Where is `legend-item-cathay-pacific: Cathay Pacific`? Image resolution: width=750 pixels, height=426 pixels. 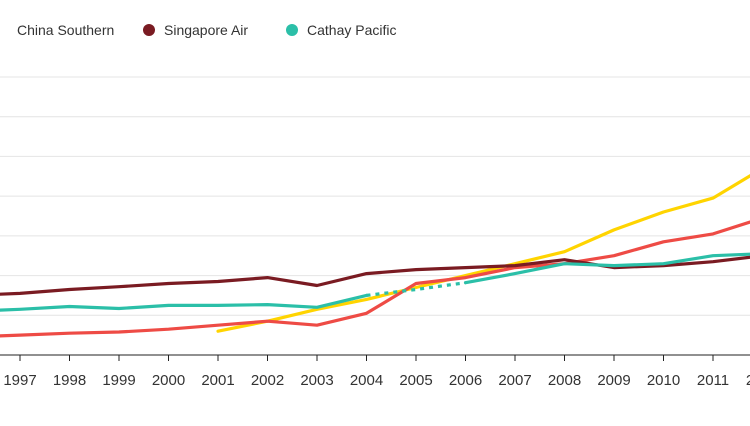
legend-item-cathay-pacific: Cathay Pacific is located at coordinates (341, 30).